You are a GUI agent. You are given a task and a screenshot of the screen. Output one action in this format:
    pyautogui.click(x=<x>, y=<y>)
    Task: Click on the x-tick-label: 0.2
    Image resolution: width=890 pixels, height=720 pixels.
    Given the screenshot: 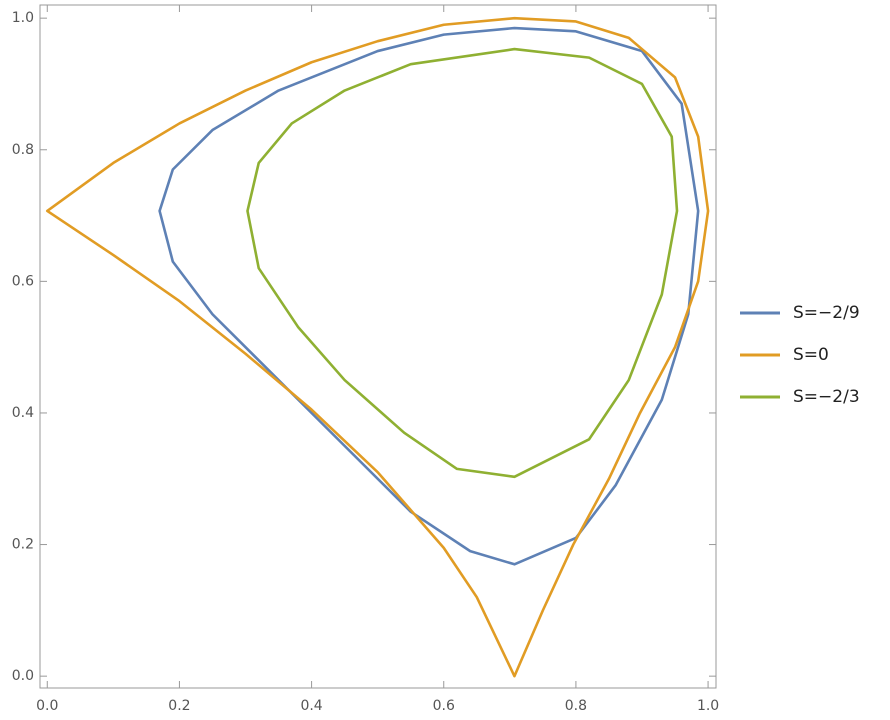 What is the action you would take?
    pyautogui.click(x=179, y=706)
    